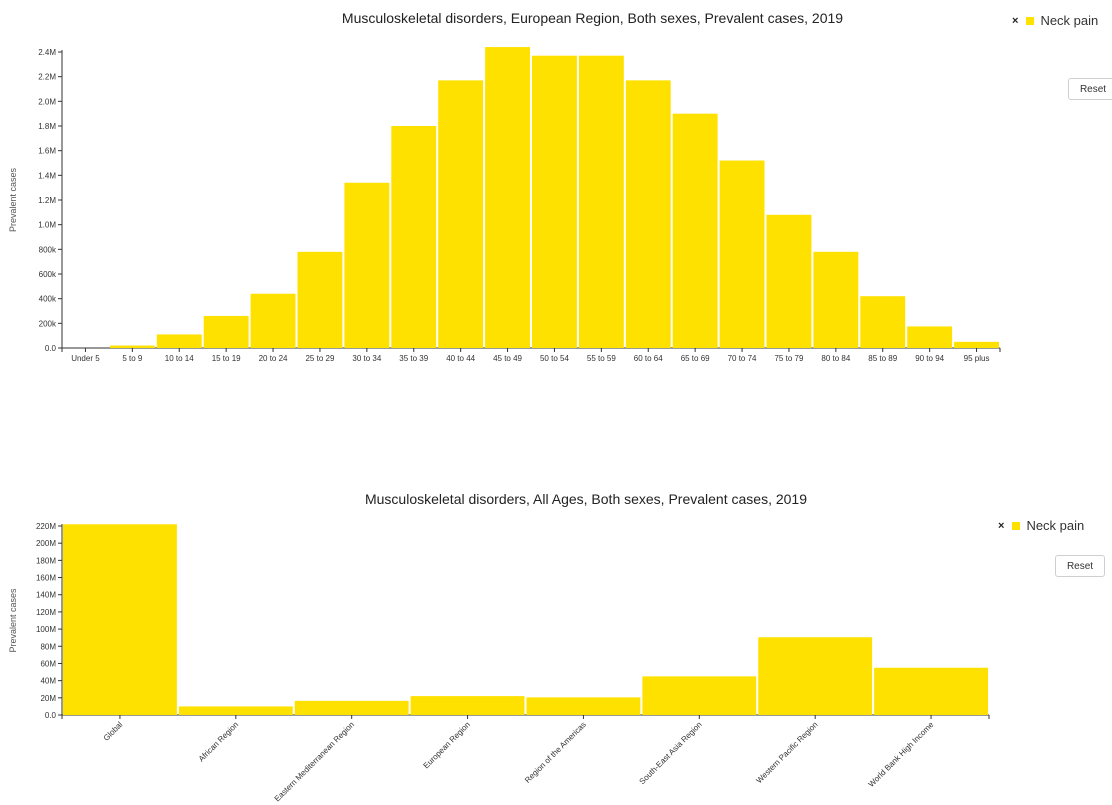 The width and height of the screenshot is (1112, 805). What do you see at coordinates (132, 358) in the screenshot?
I see `x-tick-label: 5 to 9` at bounding box center [132, 358].